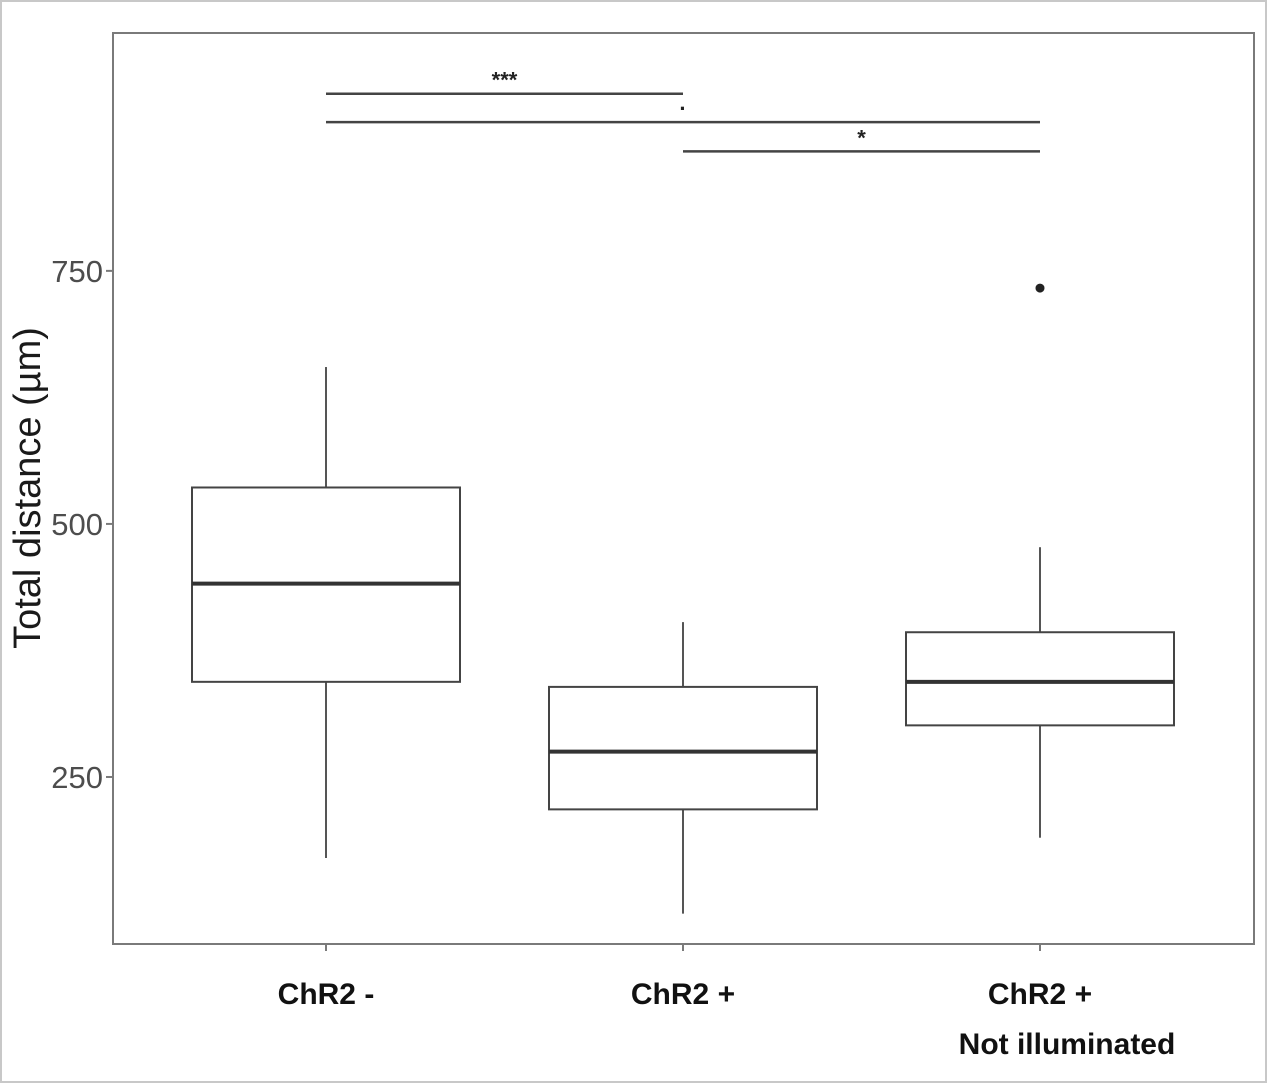 This screenshot has height=1083, width=1267. I want to click on outlier-point, so click(1040, 288).